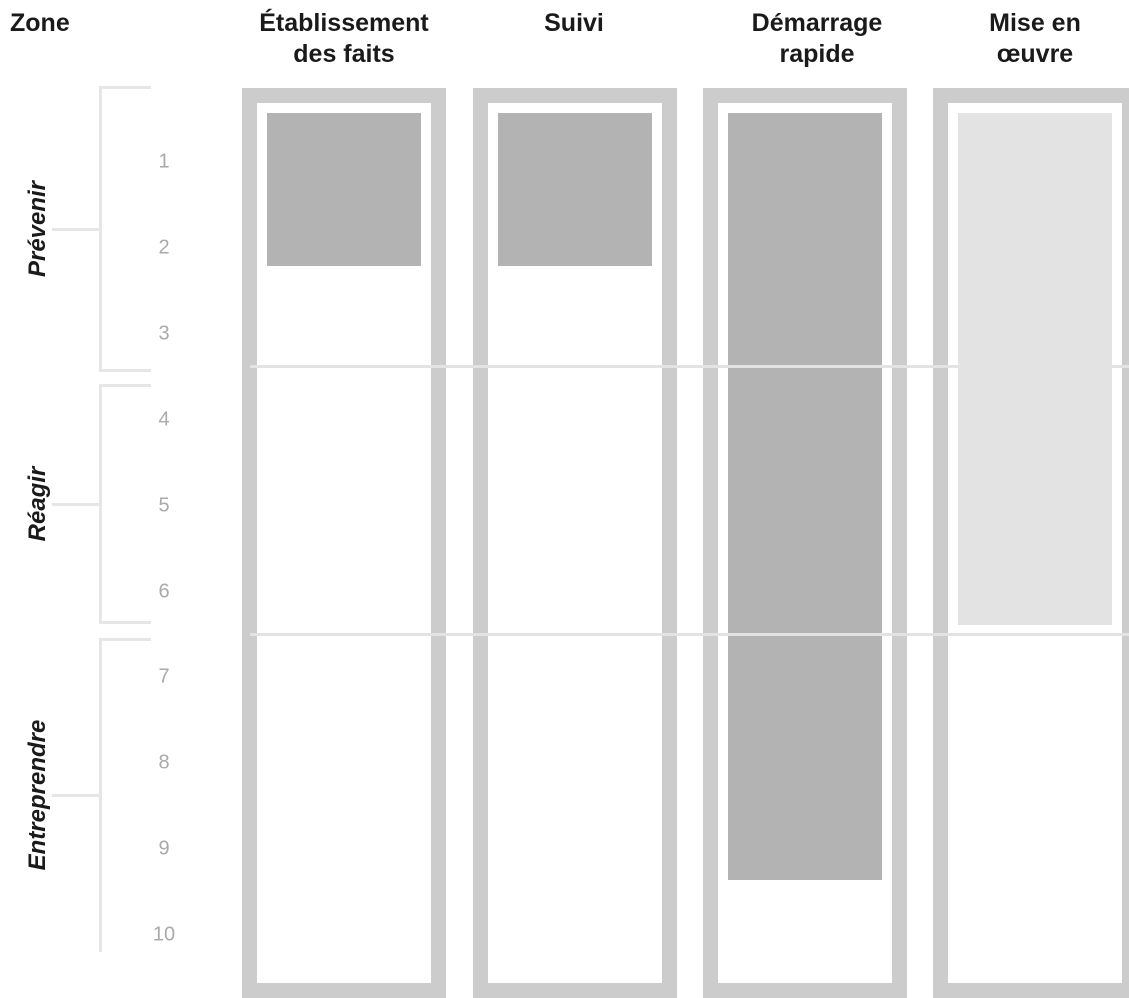 This screenshot has width=1129, height=998. I want to click on step-number: 7, so click(164, 676).